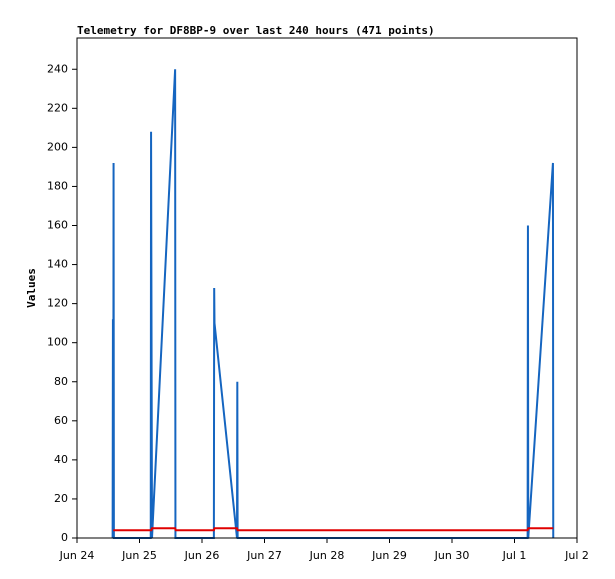 This screenshot has width=615, height=579. I want to click on y-tick-label: 100, so click(57, 342).